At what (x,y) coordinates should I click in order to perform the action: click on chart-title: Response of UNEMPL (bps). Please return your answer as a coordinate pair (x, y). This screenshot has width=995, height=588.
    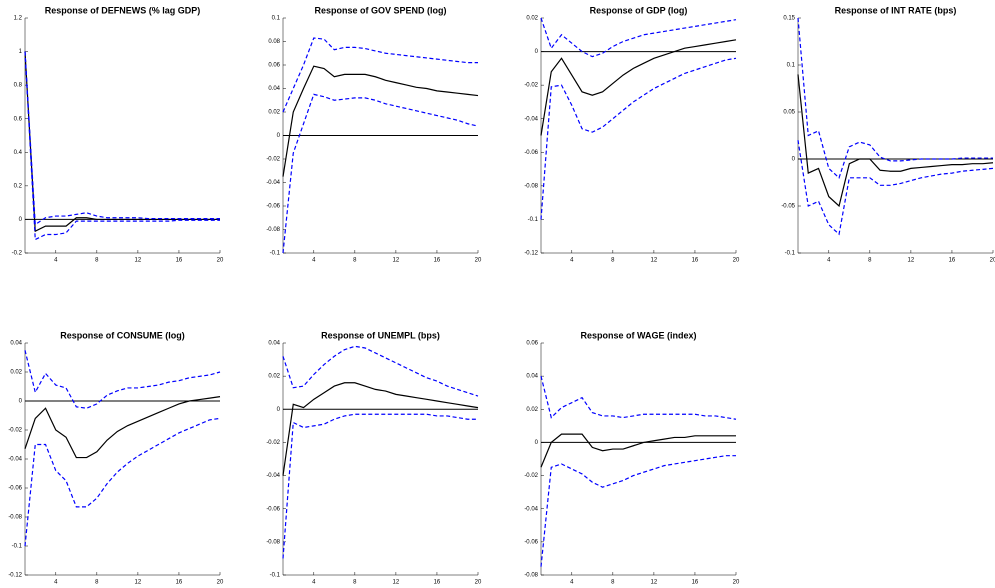
    Looking at the image, I should click on (380, 335).